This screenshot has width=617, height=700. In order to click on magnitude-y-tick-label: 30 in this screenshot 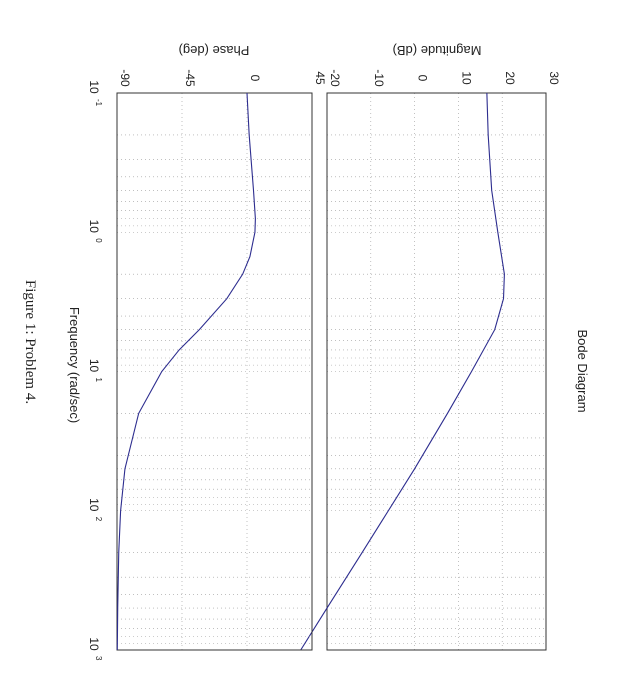, I will do `click(554, 78)`.